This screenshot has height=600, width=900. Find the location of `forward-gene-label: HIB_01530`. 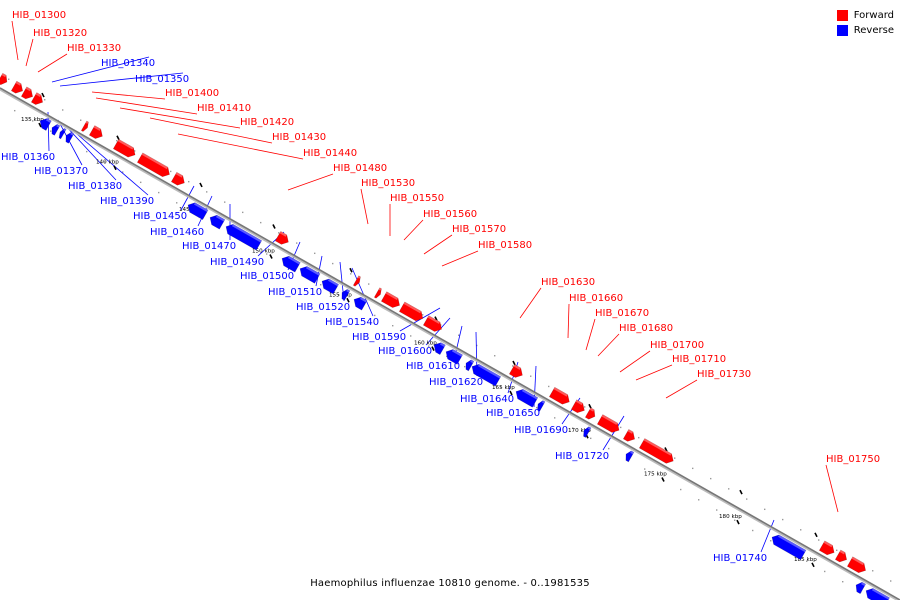

forward-gene-label: HIB_01530 is located at coordinates (388, 183).